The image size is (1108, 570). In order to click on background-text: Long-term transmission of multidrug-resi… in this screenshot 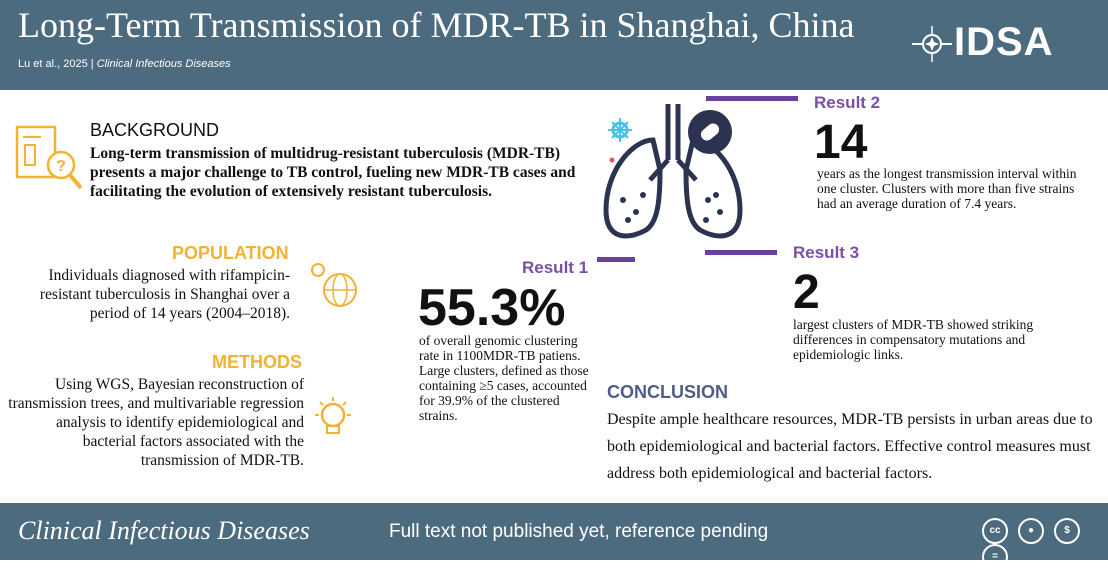, I will do `click(333, 172)`.